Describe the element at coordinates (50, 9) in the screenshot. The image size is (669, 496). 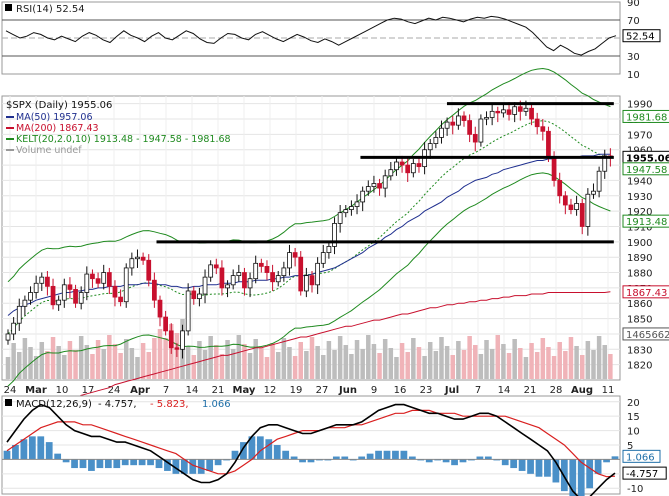
I see `rsi-title: RSI(14) 52.54` at that location.